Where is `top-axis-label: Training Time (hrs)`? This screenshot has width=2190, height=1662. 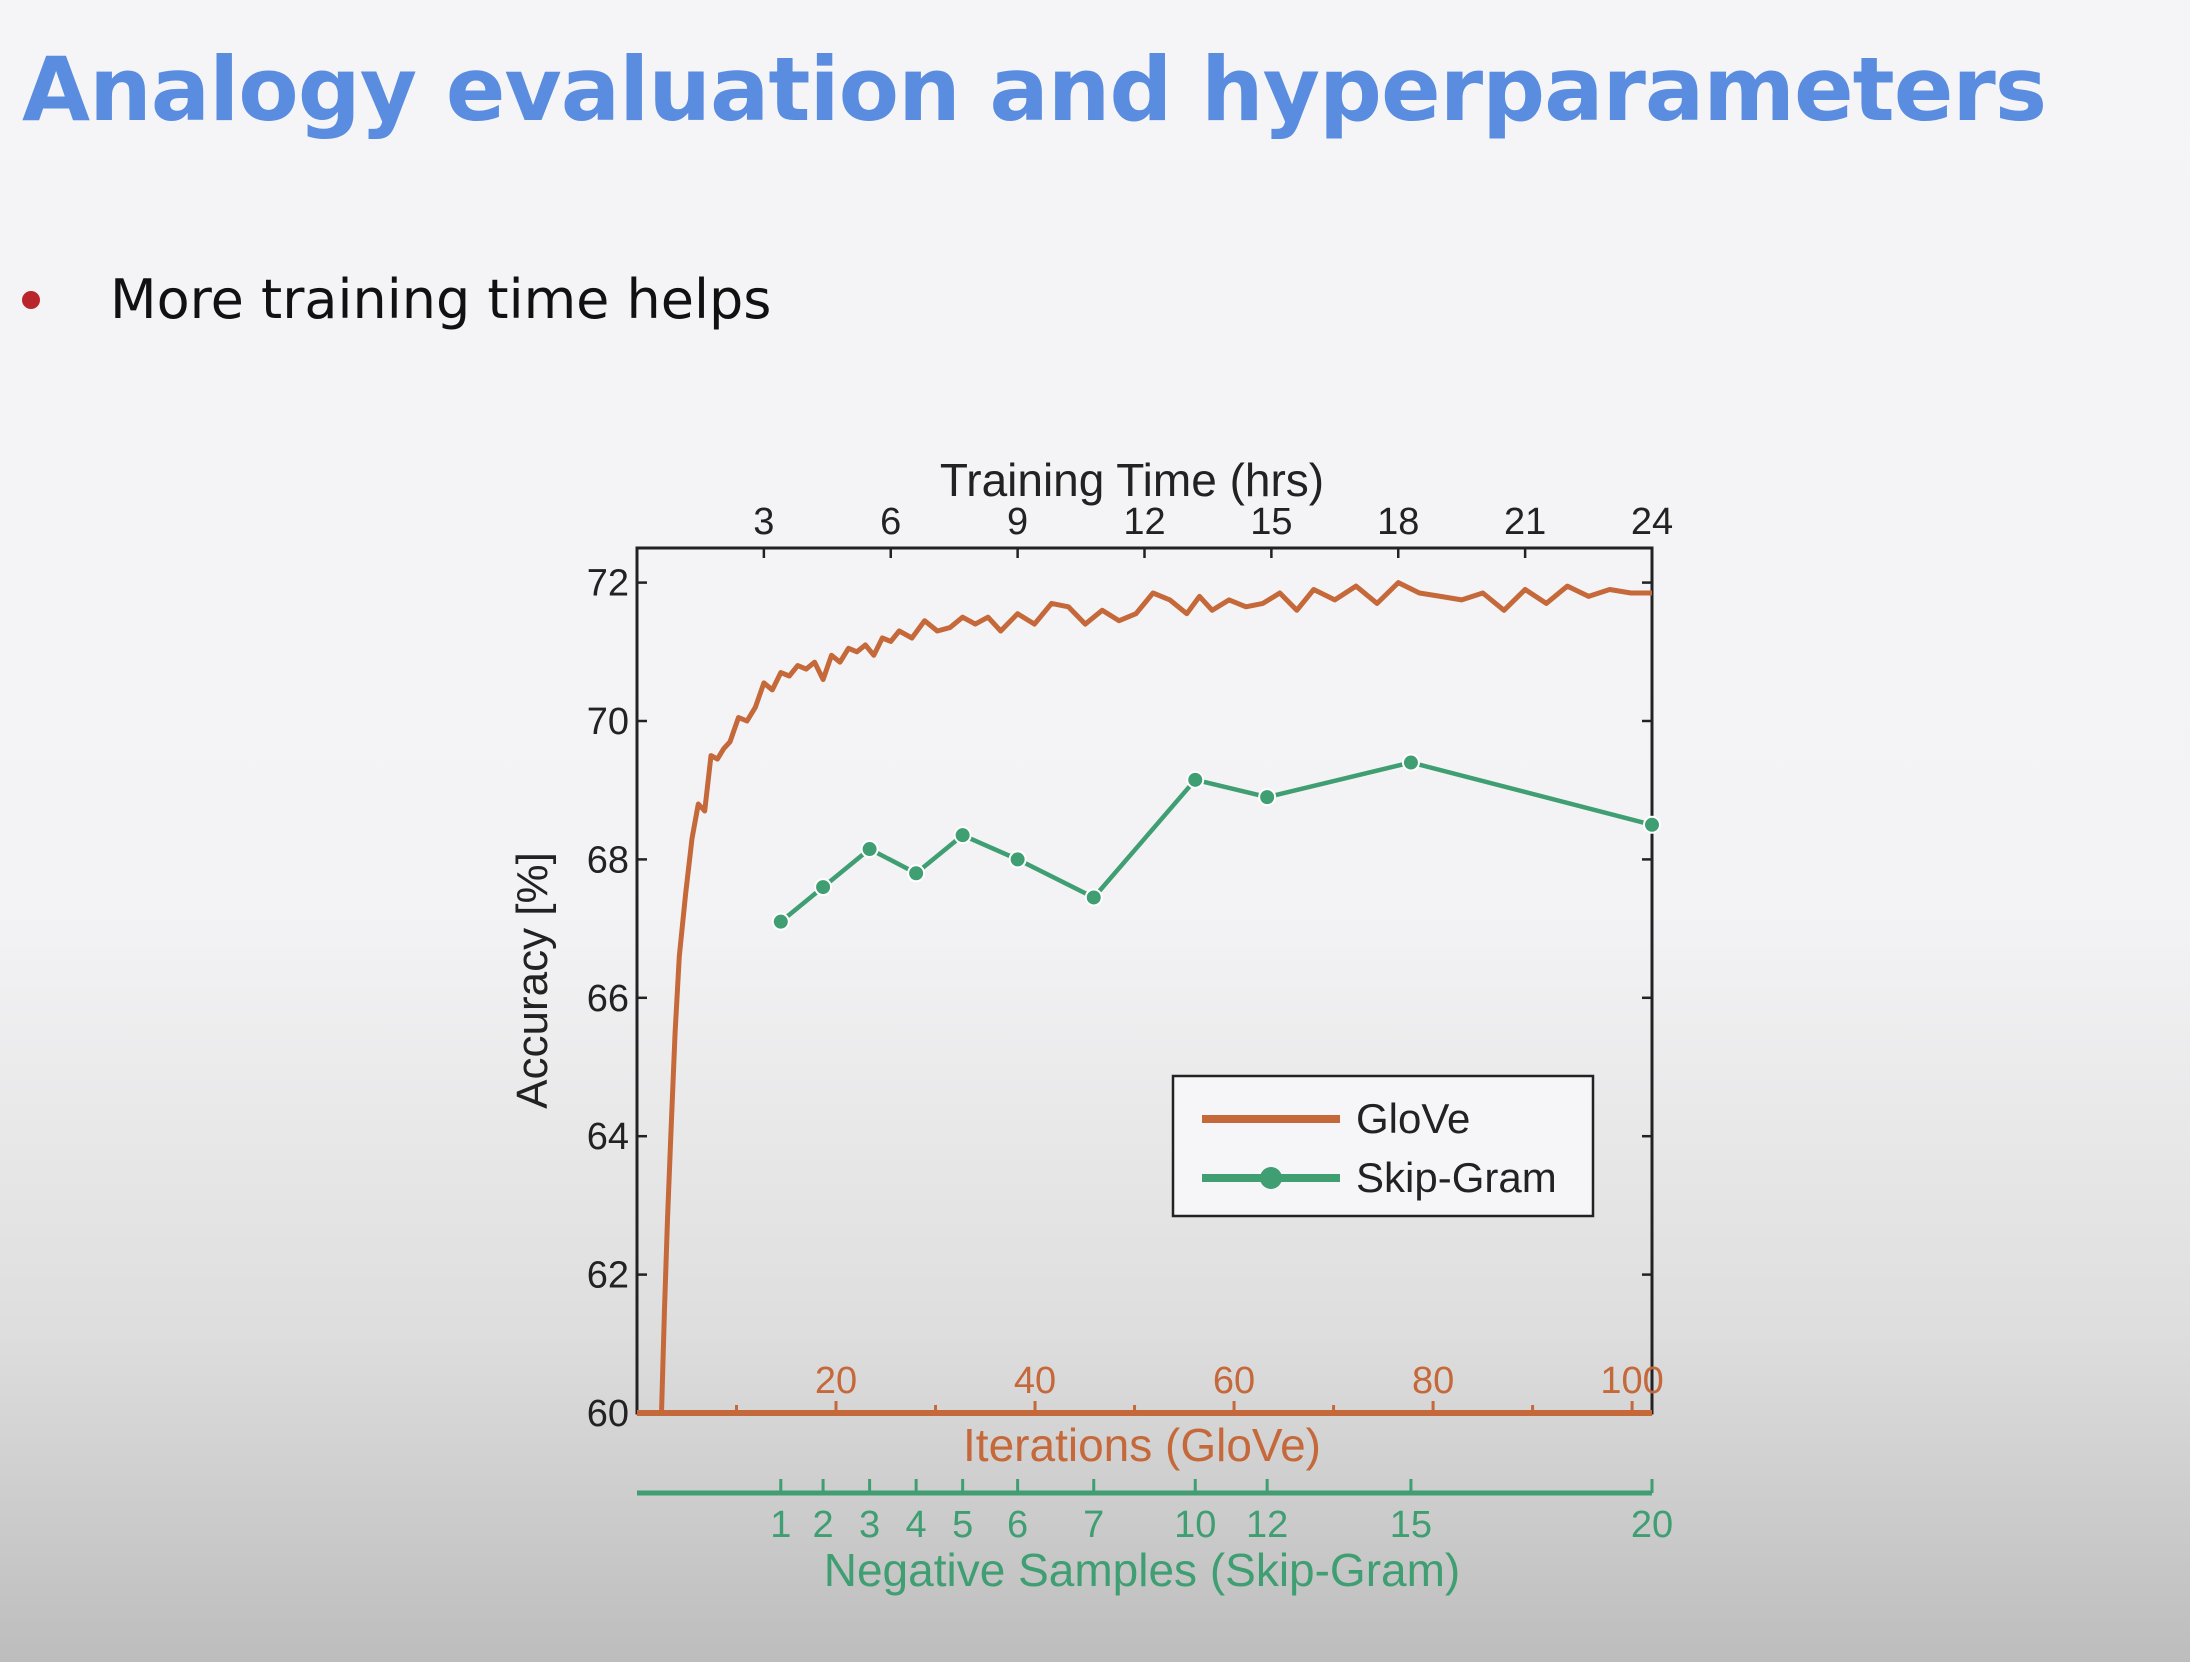 top-axis-label: Training Time (hrs) is located at coordinates (1132, 480).